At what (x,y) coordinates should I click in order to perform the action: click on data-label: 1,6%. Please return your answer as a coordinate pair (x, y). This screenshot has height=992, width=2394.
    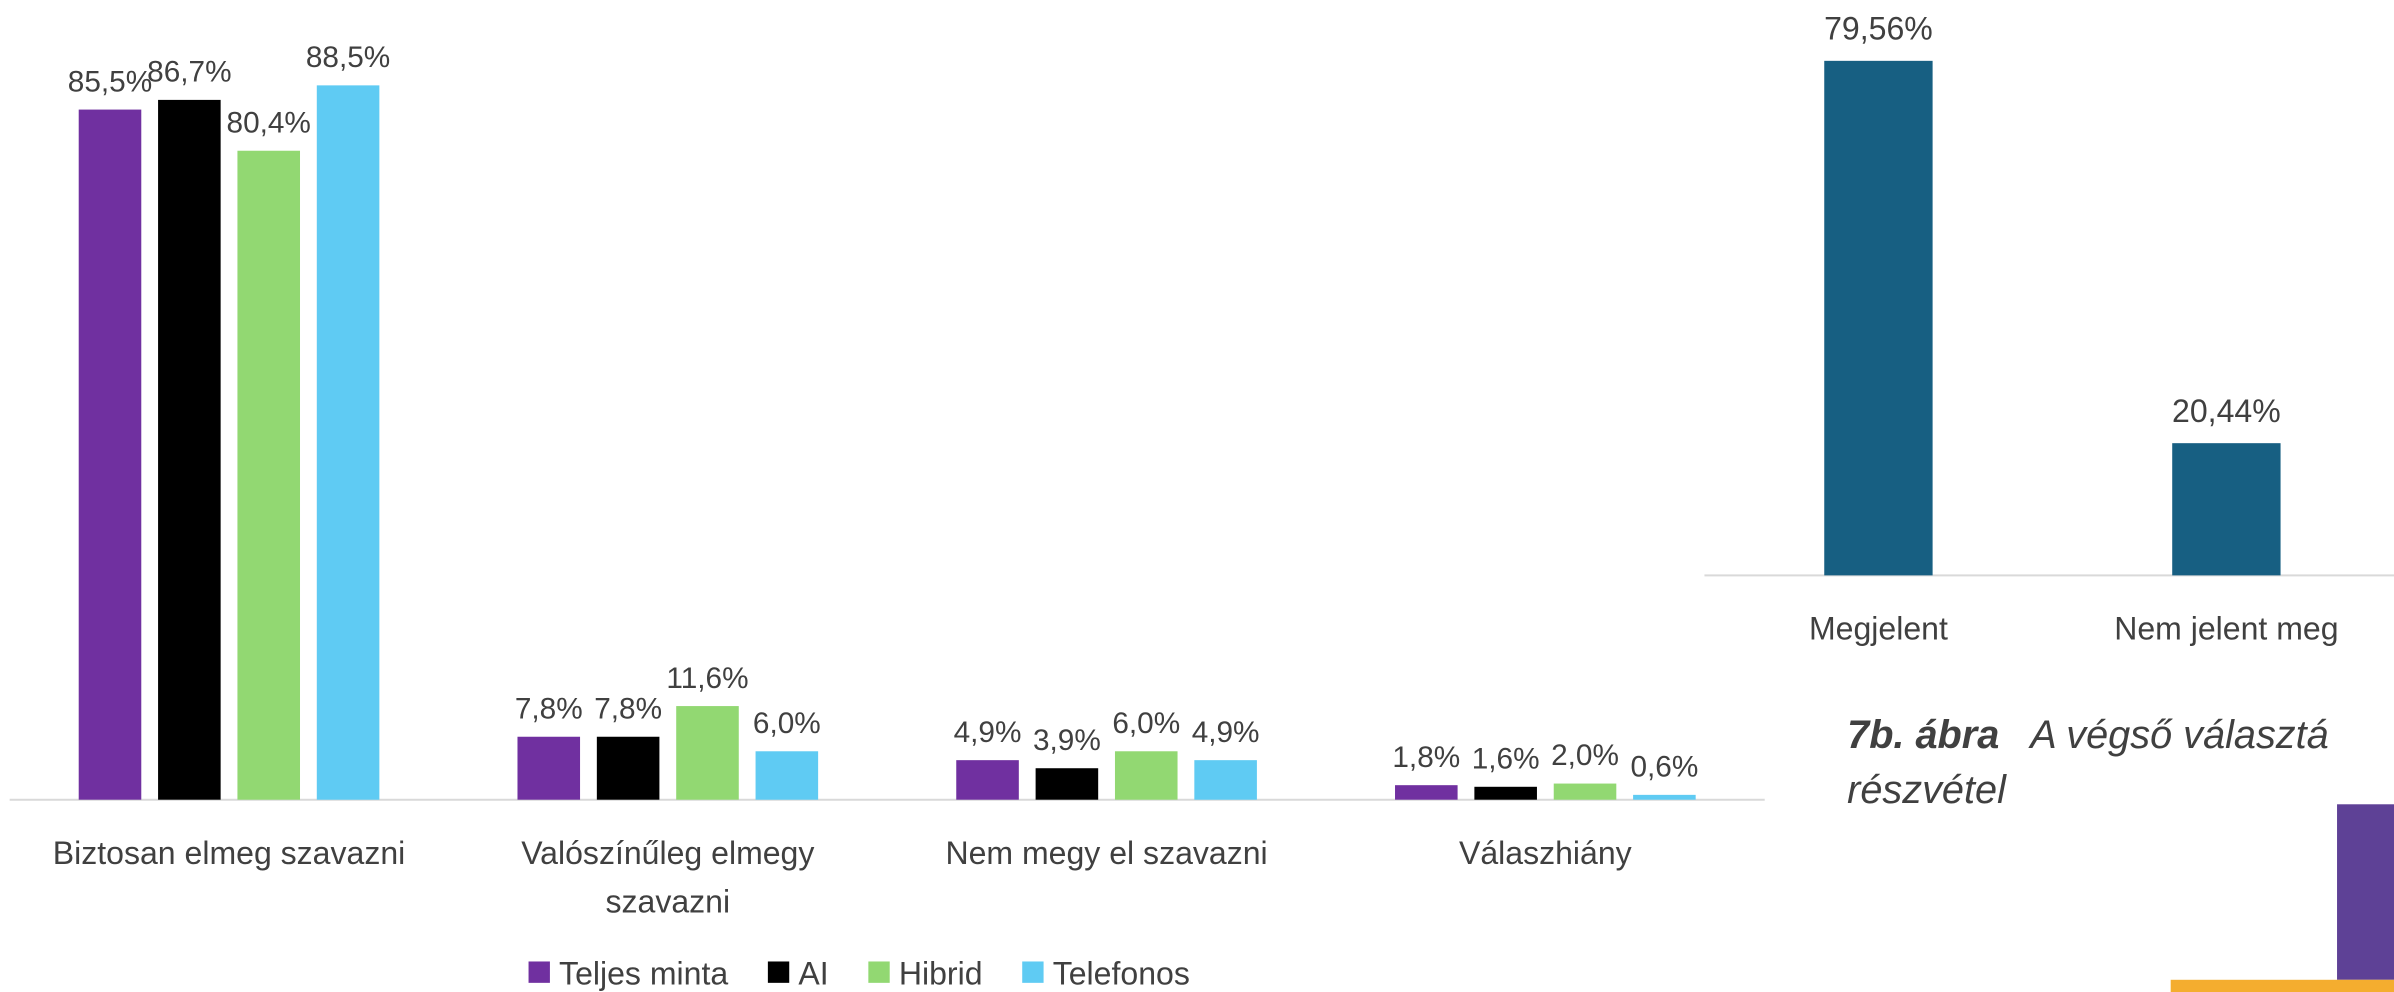
    Looking at the image, I should click on (1506, 758).